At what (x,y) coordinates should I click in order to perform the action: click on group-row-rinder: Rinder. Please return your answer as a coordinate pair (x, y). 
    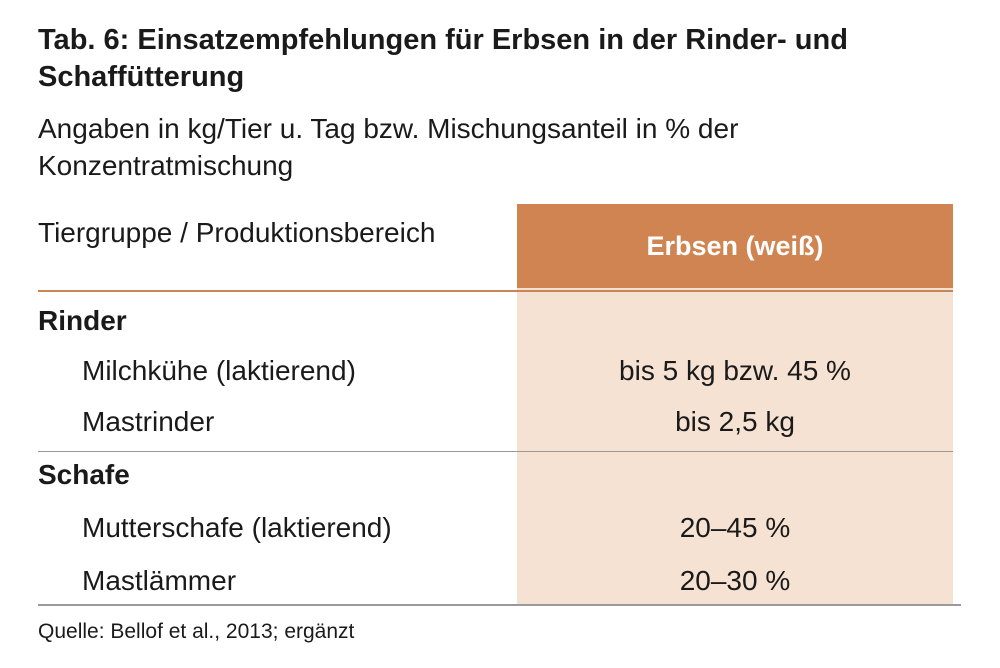
    Looking at the image, I should click on (495, 321).